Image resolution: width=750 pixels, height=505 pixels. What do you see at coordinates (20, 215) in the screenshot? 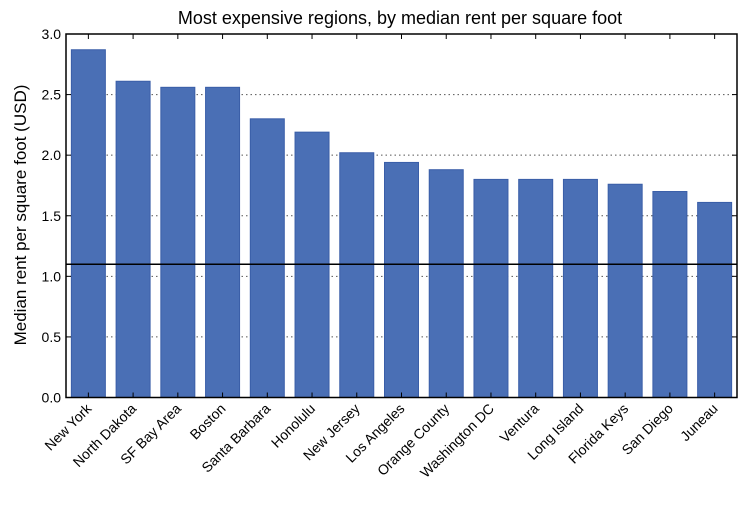
I see `y-axis-label: Median rent per square foot (USD)` at bounding box center [20, 215].